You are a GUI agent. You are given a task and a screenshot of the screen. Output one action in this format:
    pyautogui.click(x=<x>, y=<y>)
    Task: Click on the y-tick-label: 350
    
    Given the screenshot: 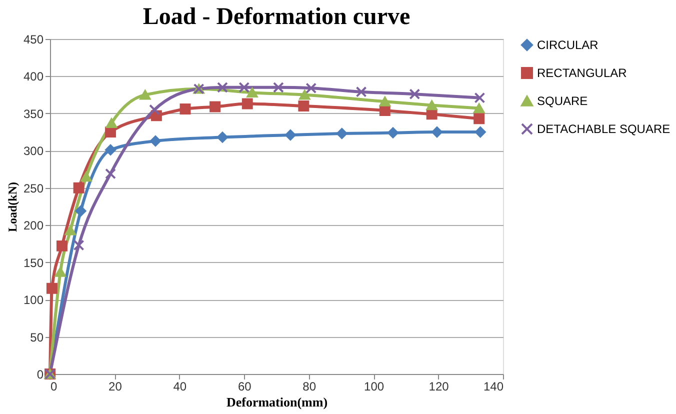 What is the action you would take?
    pyautogui.click(x=33, y=113)
    